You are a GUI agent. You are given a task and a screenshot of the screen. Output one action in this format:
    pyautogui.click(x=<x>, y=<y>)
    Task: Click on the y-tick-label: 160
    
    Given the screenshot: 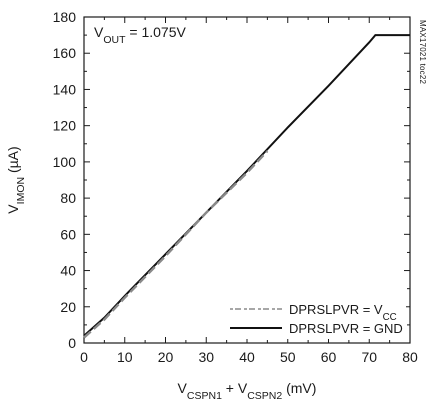 What is the action you would take?
    pyautogui.click(x=65, y=53)
    